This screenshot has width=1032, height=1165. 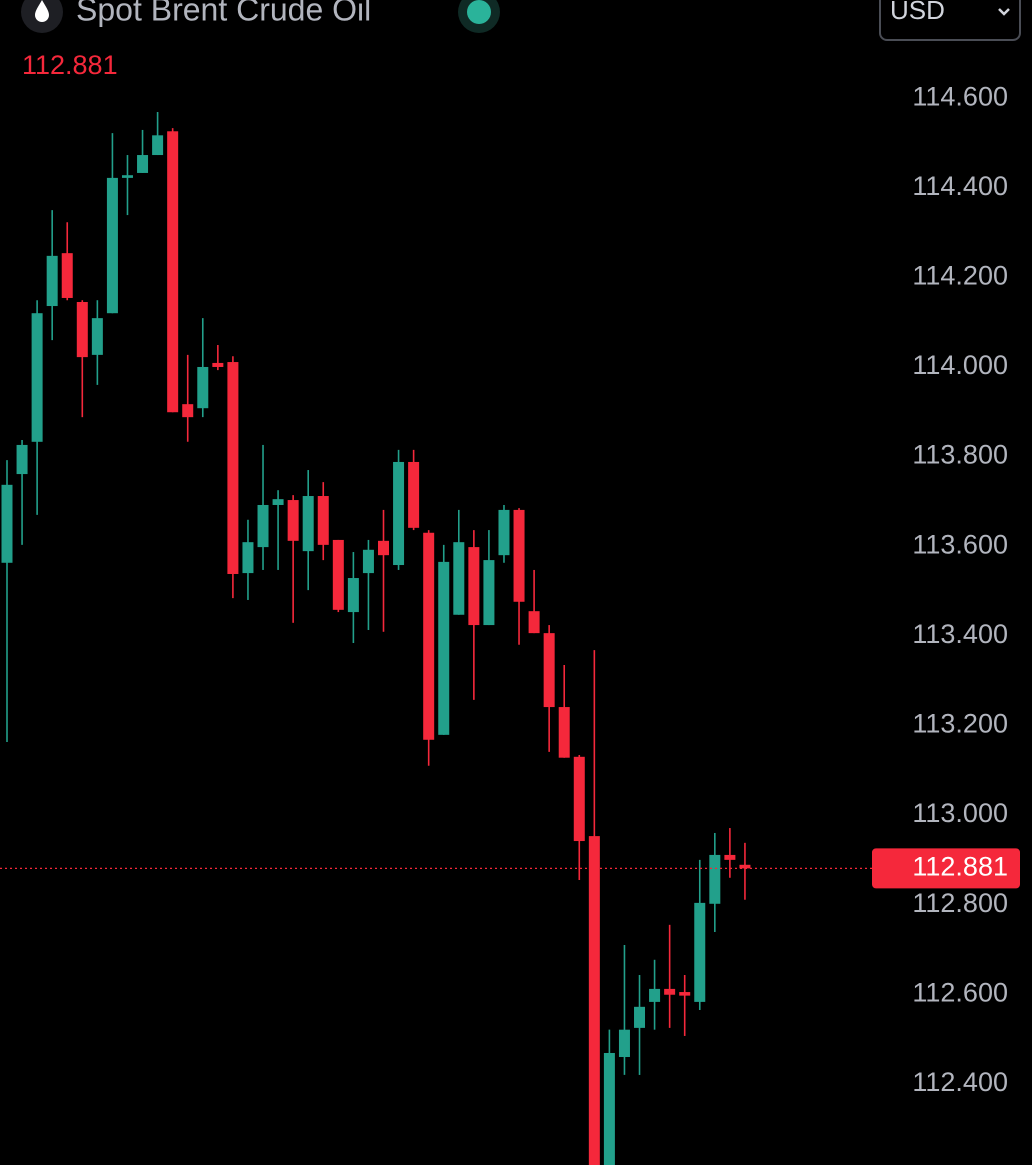 I want to click on chevron, so click(x=1004, y=12).